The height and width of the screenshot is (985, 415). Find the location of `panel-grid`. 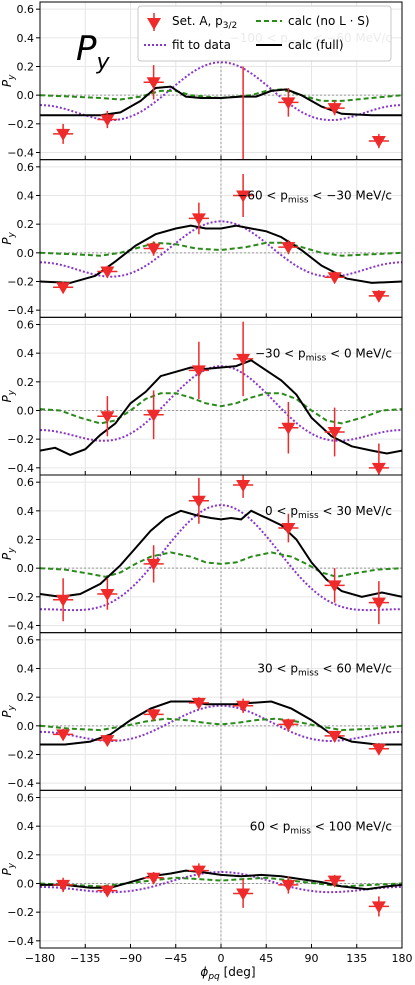

panel-grid is located at coordinates (221, 238).